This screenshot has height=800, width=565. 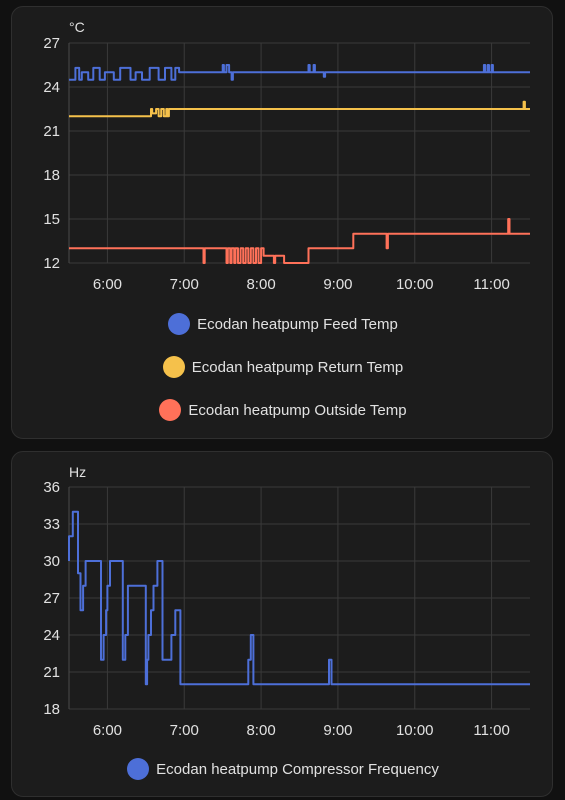 I want to click on y-tick-label: 15, so click(x=51, y=219).